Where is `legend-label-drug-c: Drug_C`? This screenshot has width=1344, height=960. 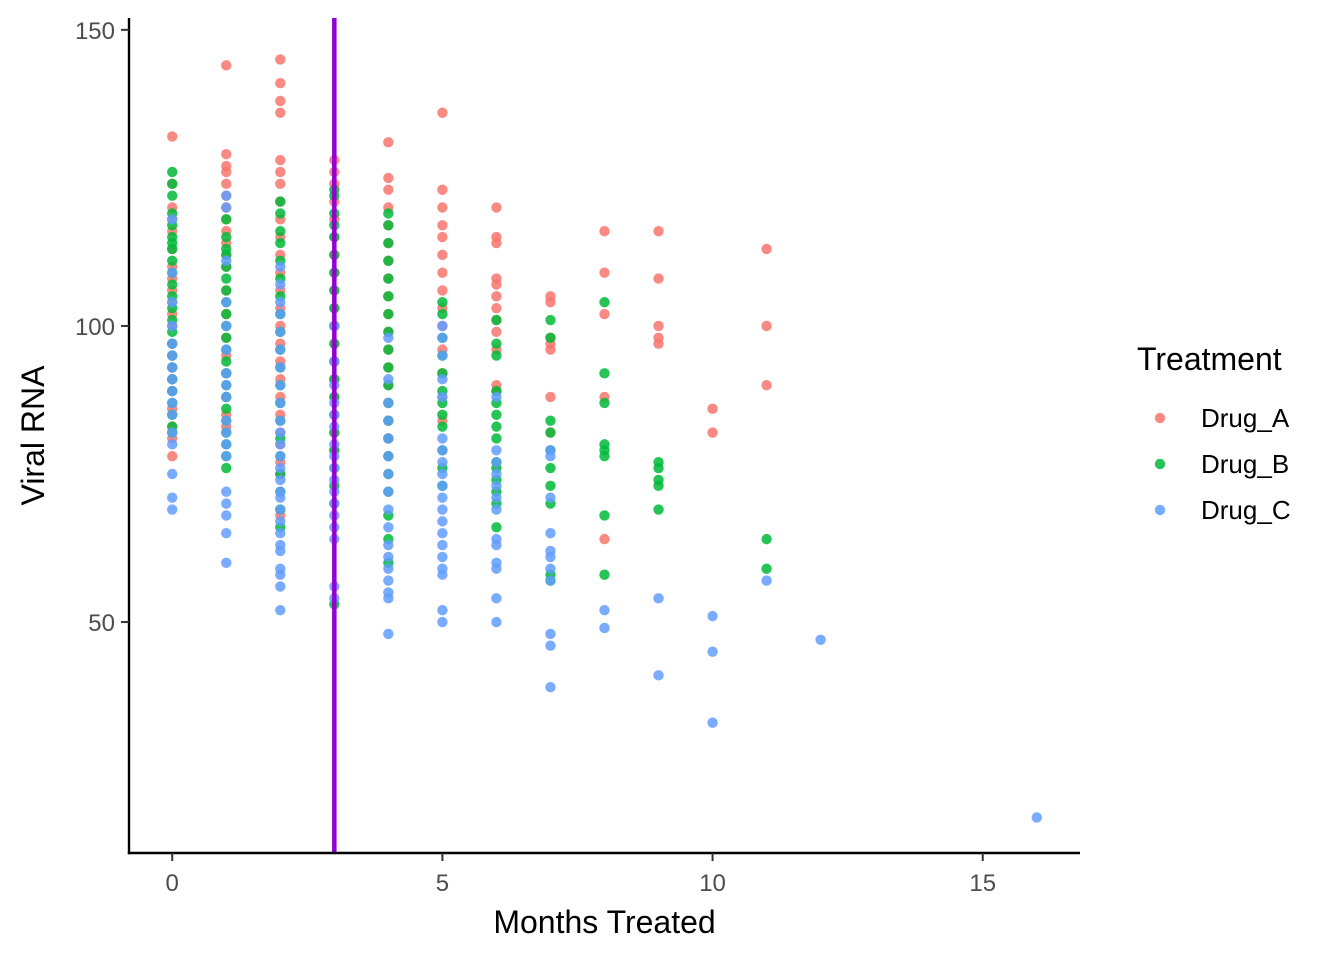
legend-label-drug-c: Drug_C is located at coordinates (1246, 510).